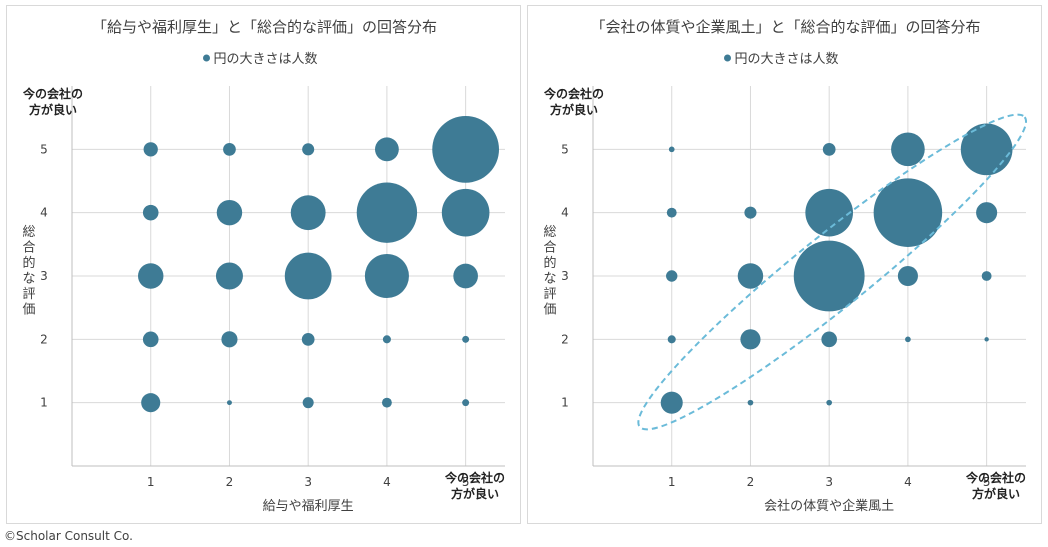  What do you see at coordinates (308, 506) in the screenshot?
I see `x-axis-label: 給与や福利厚生` at bounding box center [308, 506].